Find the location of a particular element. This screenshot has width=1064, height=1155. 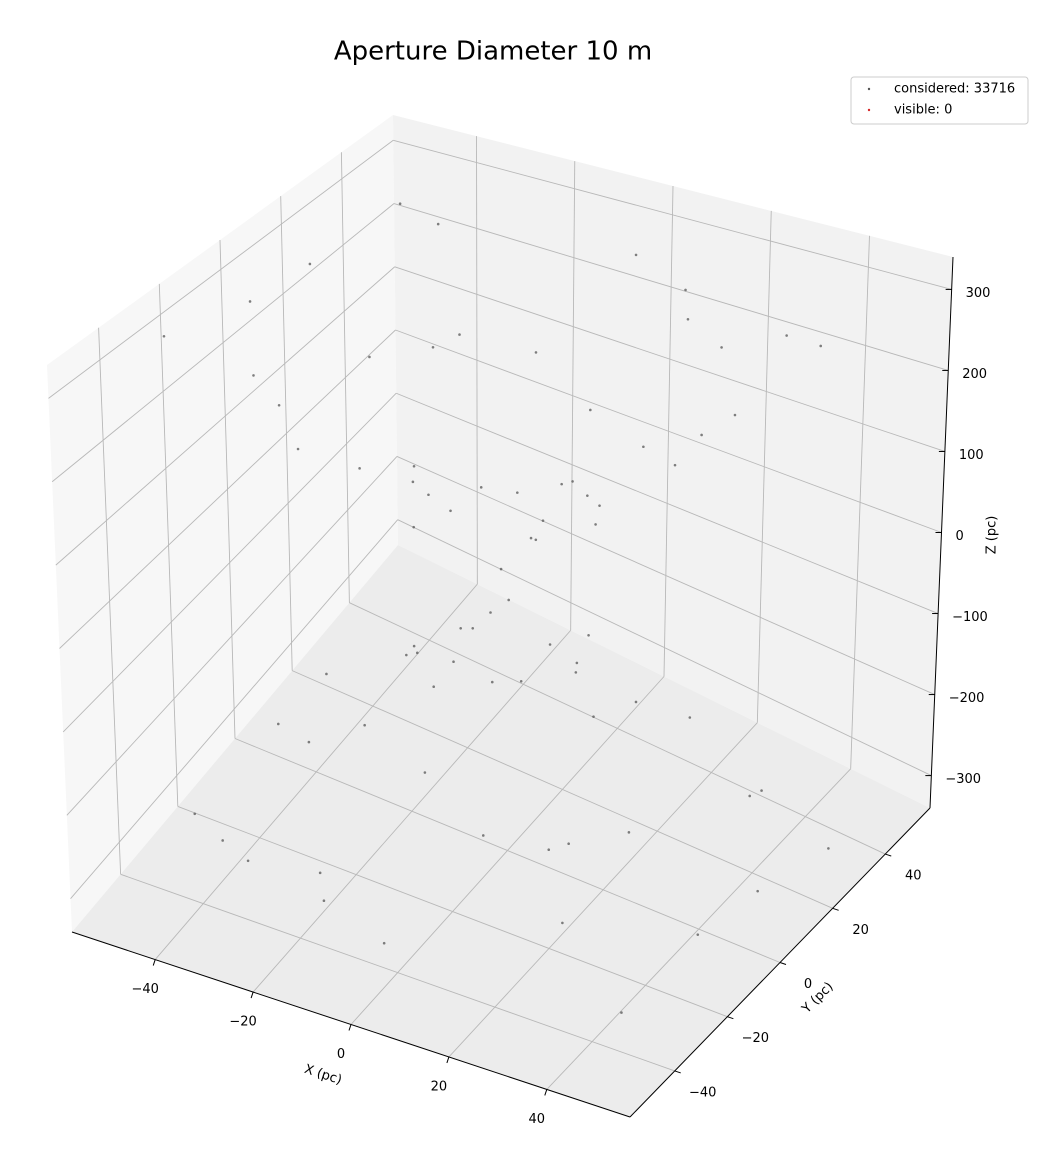

legend-label: visible: 0 is located at coordinates (923, 110).